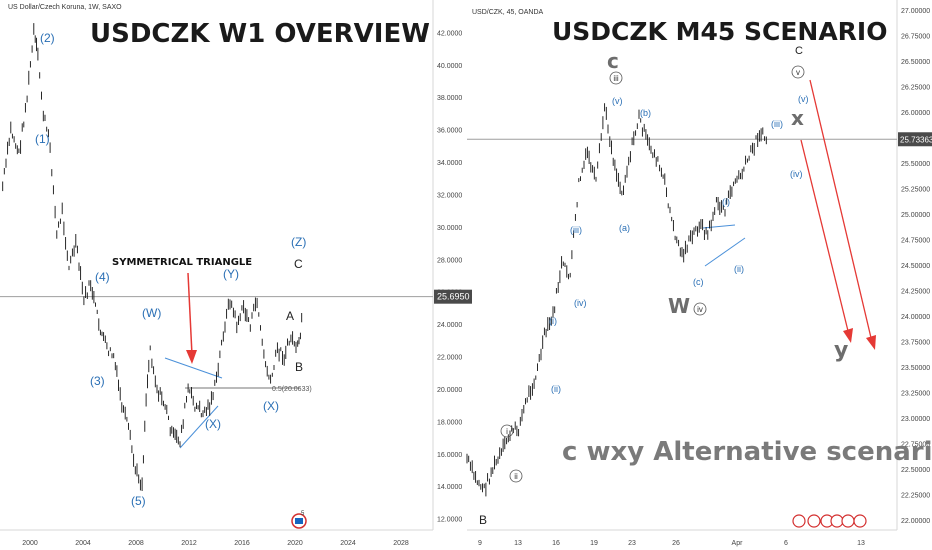  Describe the element at coordinates (290, 316) in the screenshot. I see `wave-label-A-left: A` at that location.